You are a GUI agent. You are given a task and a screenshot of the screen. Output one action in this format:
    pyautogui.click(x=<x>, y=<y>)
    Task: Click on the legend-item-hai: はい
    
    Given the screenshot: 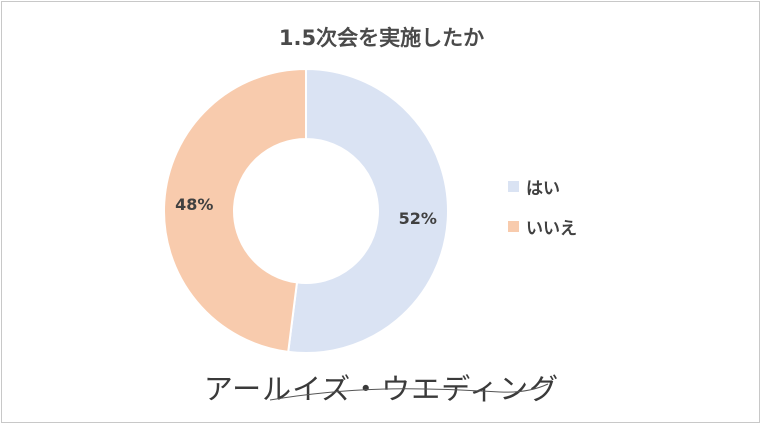 What is the action you would take?
    pyautogui.click(x=542, y=186)
    